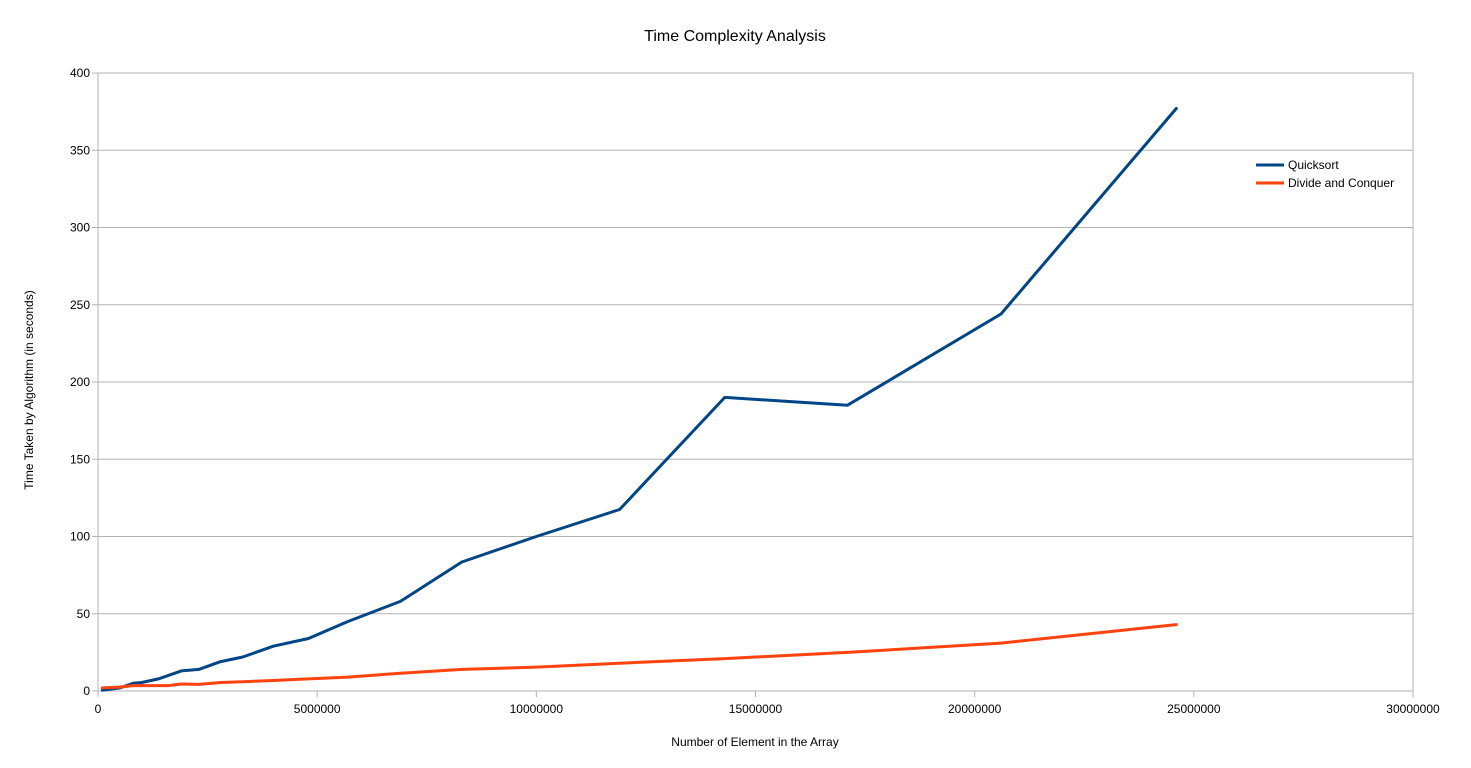  What do you see at coordinates (1313, 165) in the screenshot?
I see `legend-entry: Quicksort` at bounding box center [1313, 165].